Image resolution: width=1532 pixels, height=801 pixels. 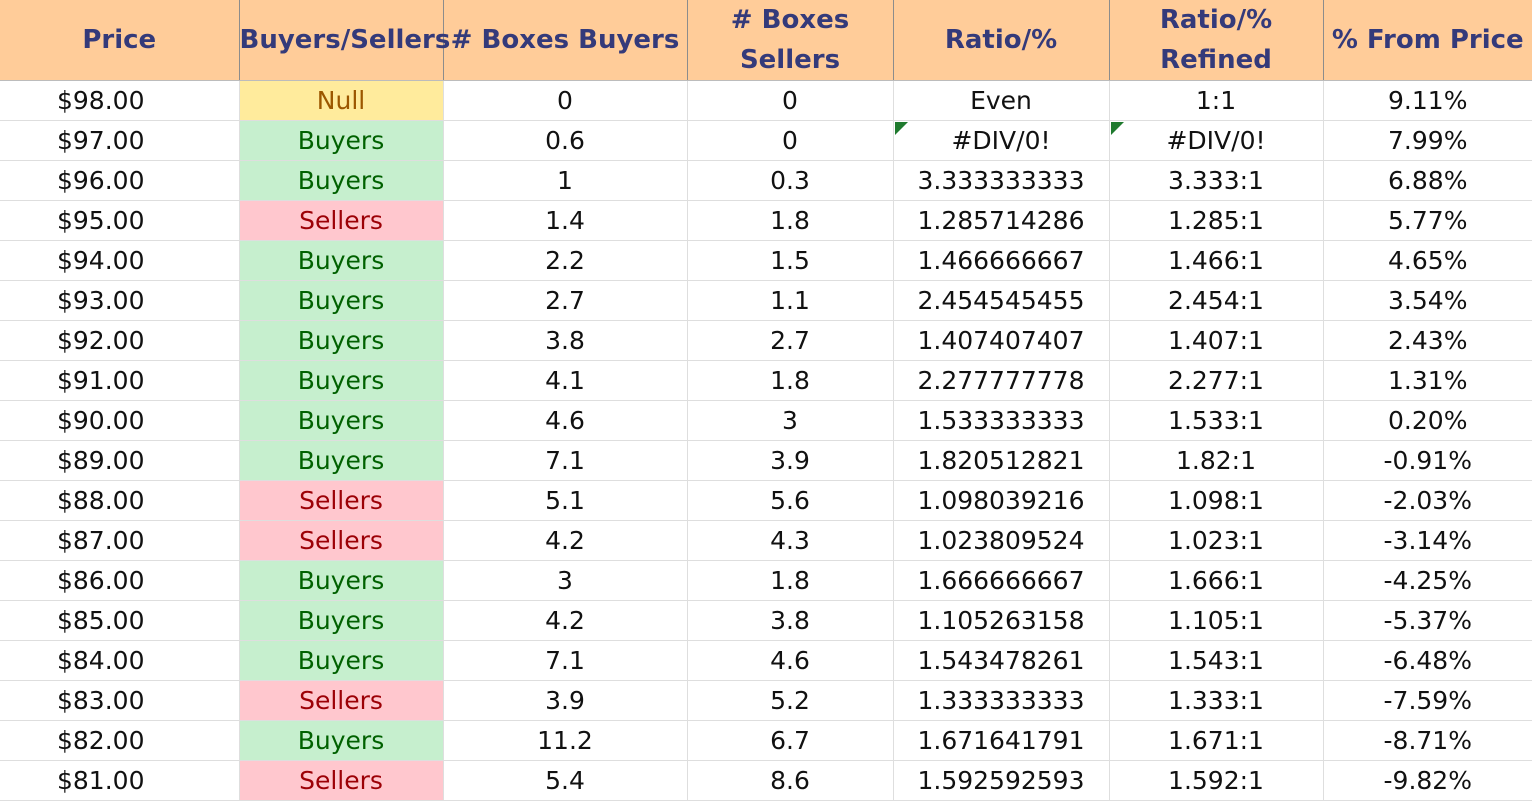 I want to click on header-from-price: % From Price, so click(x=1427, y=40).